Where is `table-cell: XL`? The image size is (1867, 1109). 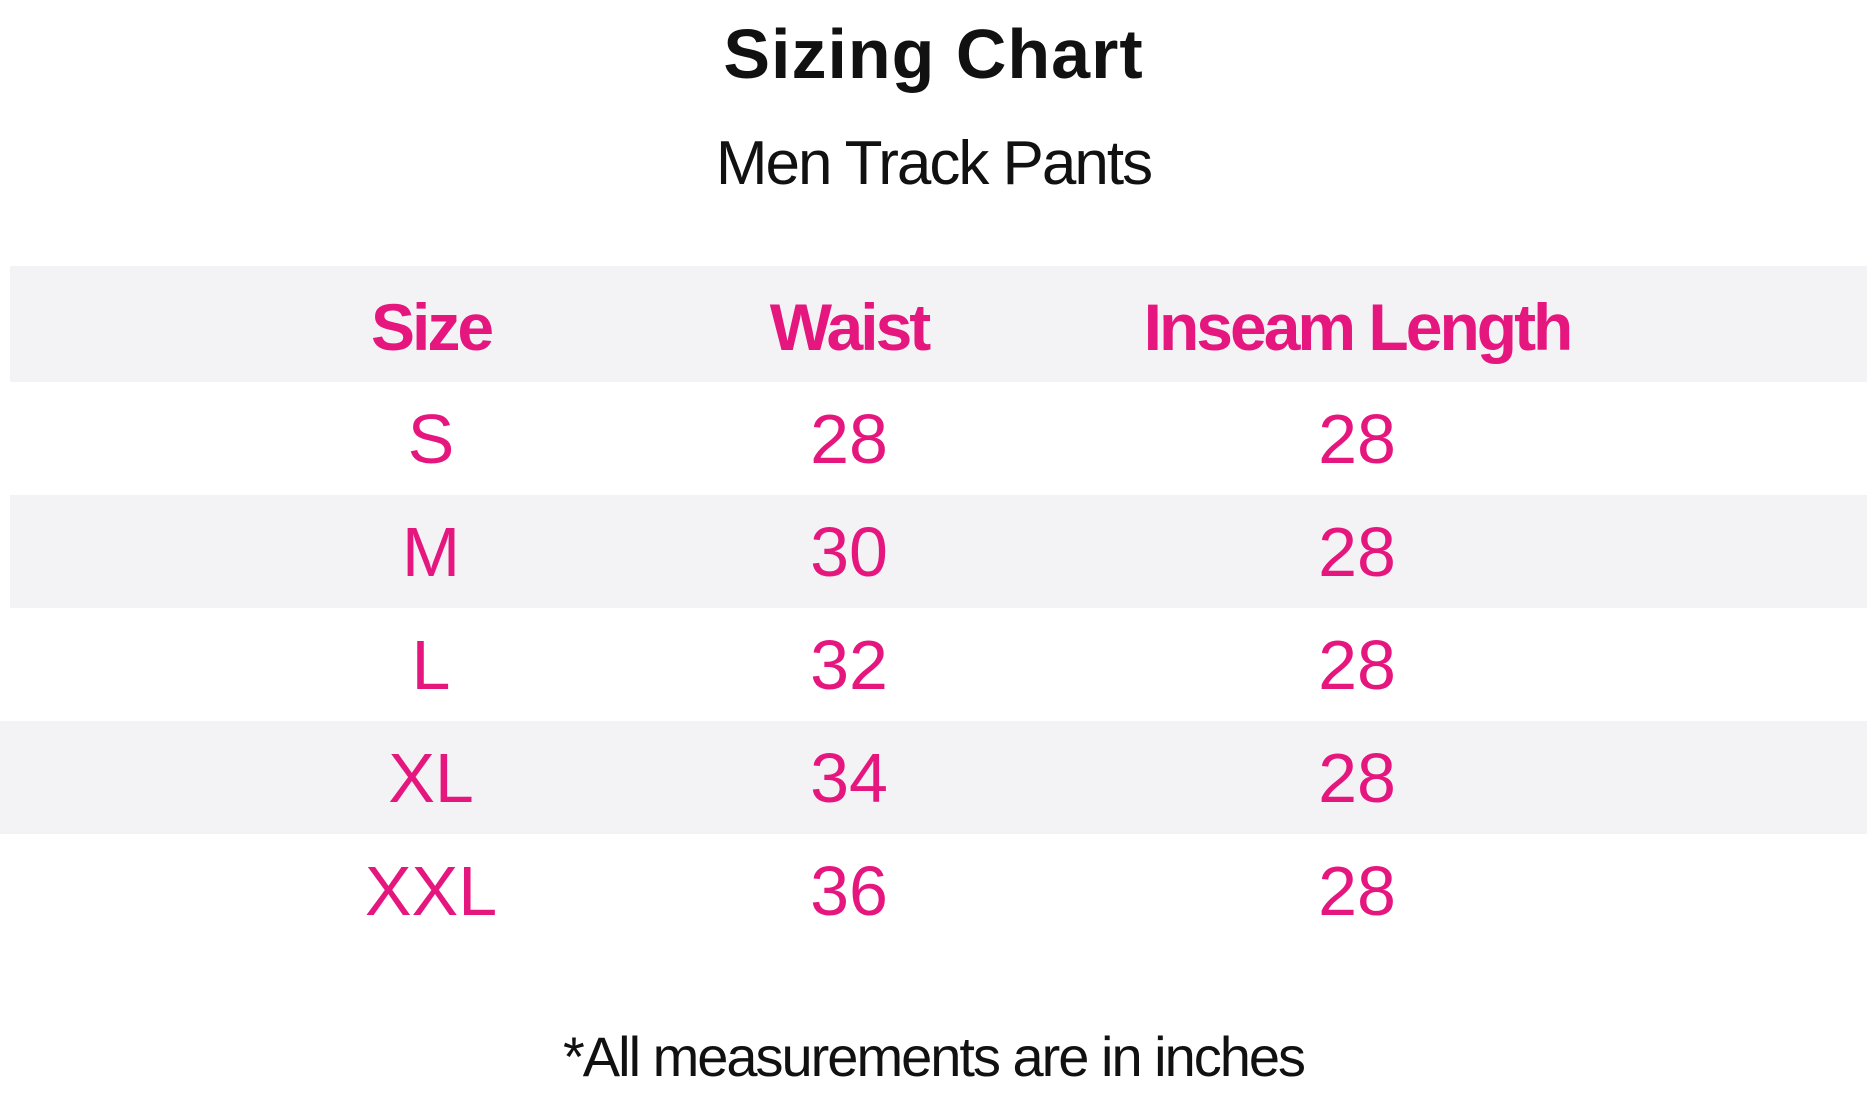 table-cell: XL is located at coordinates (431, 778).